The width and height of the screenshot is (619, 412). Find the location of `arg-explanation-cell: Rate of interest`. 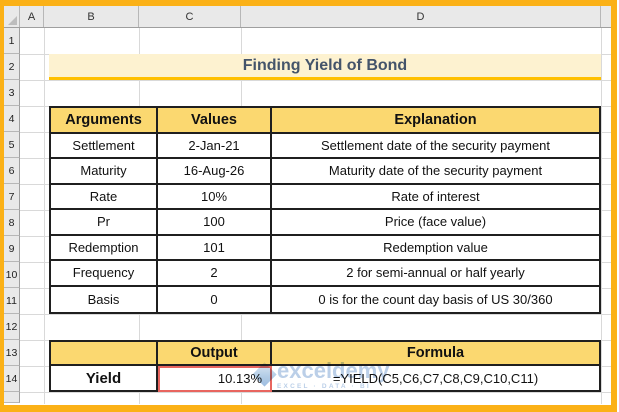

arg-explanation-cell: Rate of interest is located at coordinates (435, 197).